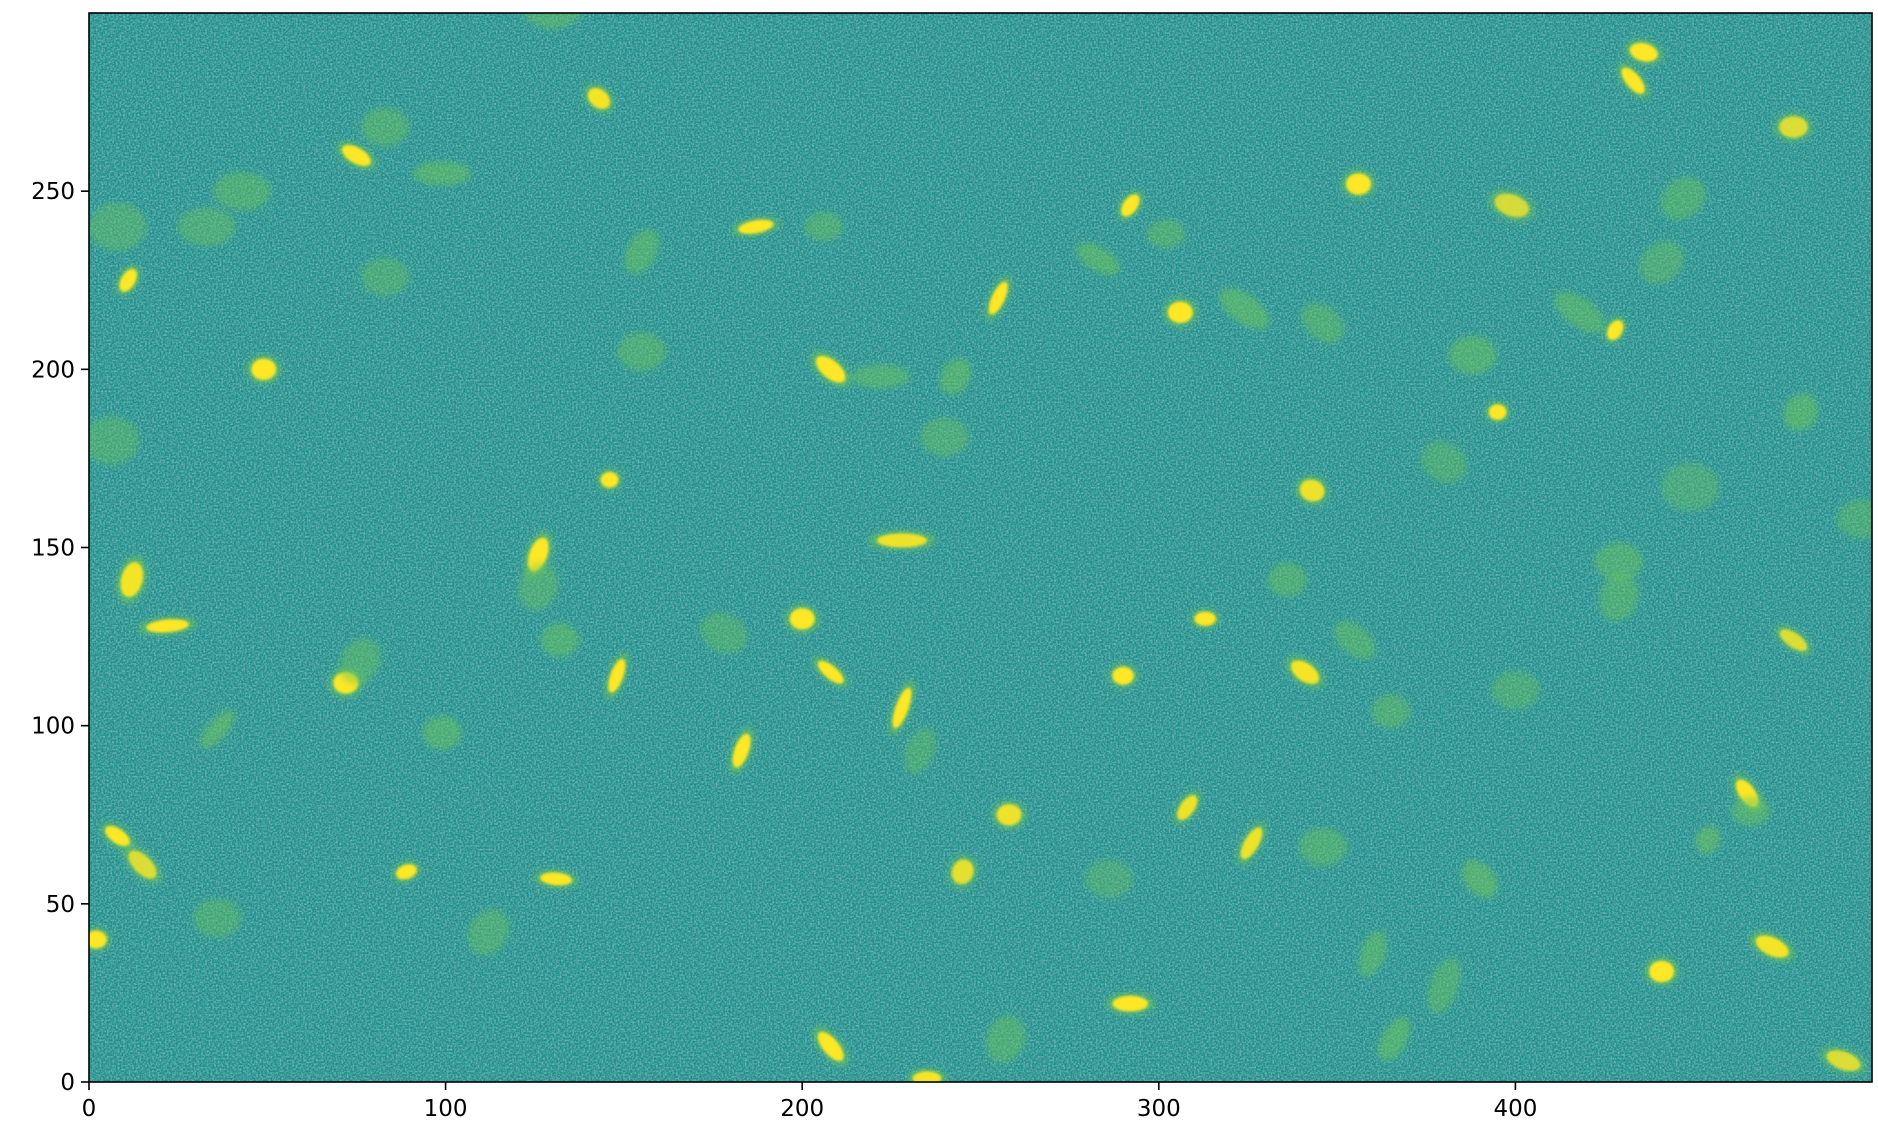 The height and width of the screenshot is (1132, 1878). I want to click on x-tick-label: 400, so click(1515, 1109).